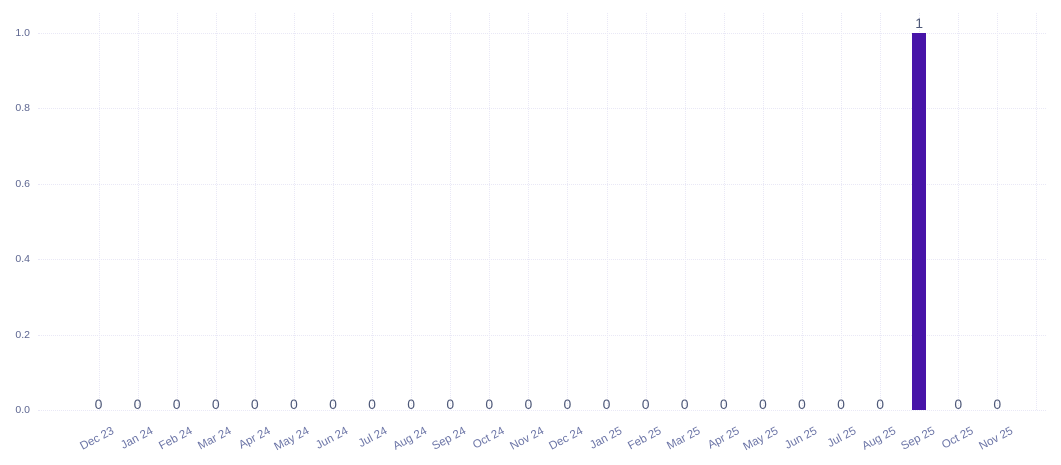 The height and width of the screenshot is (465, 1061). What do you see at coordinates (449, 439) in the screenshot?
I see `x-axis-tick-label: Sep 24` at bounding box center [449, 439].